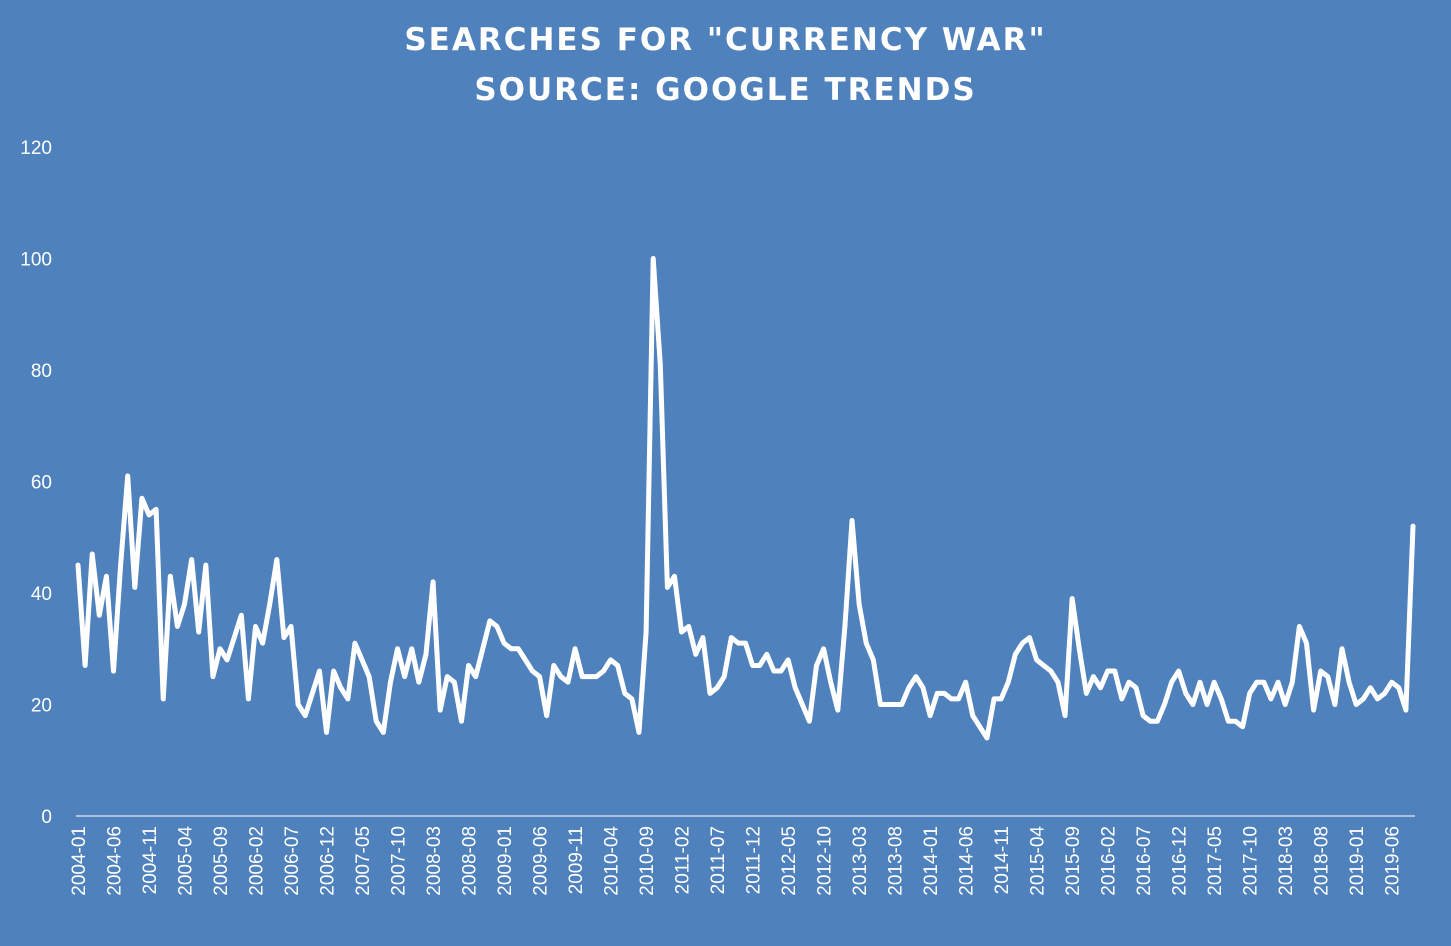 The width and height of the screenshot is (1451, 946). Describe the element at coordinates (1038, 861) in the screenshot. I see `x-tick-label: 2015-04` at that location.